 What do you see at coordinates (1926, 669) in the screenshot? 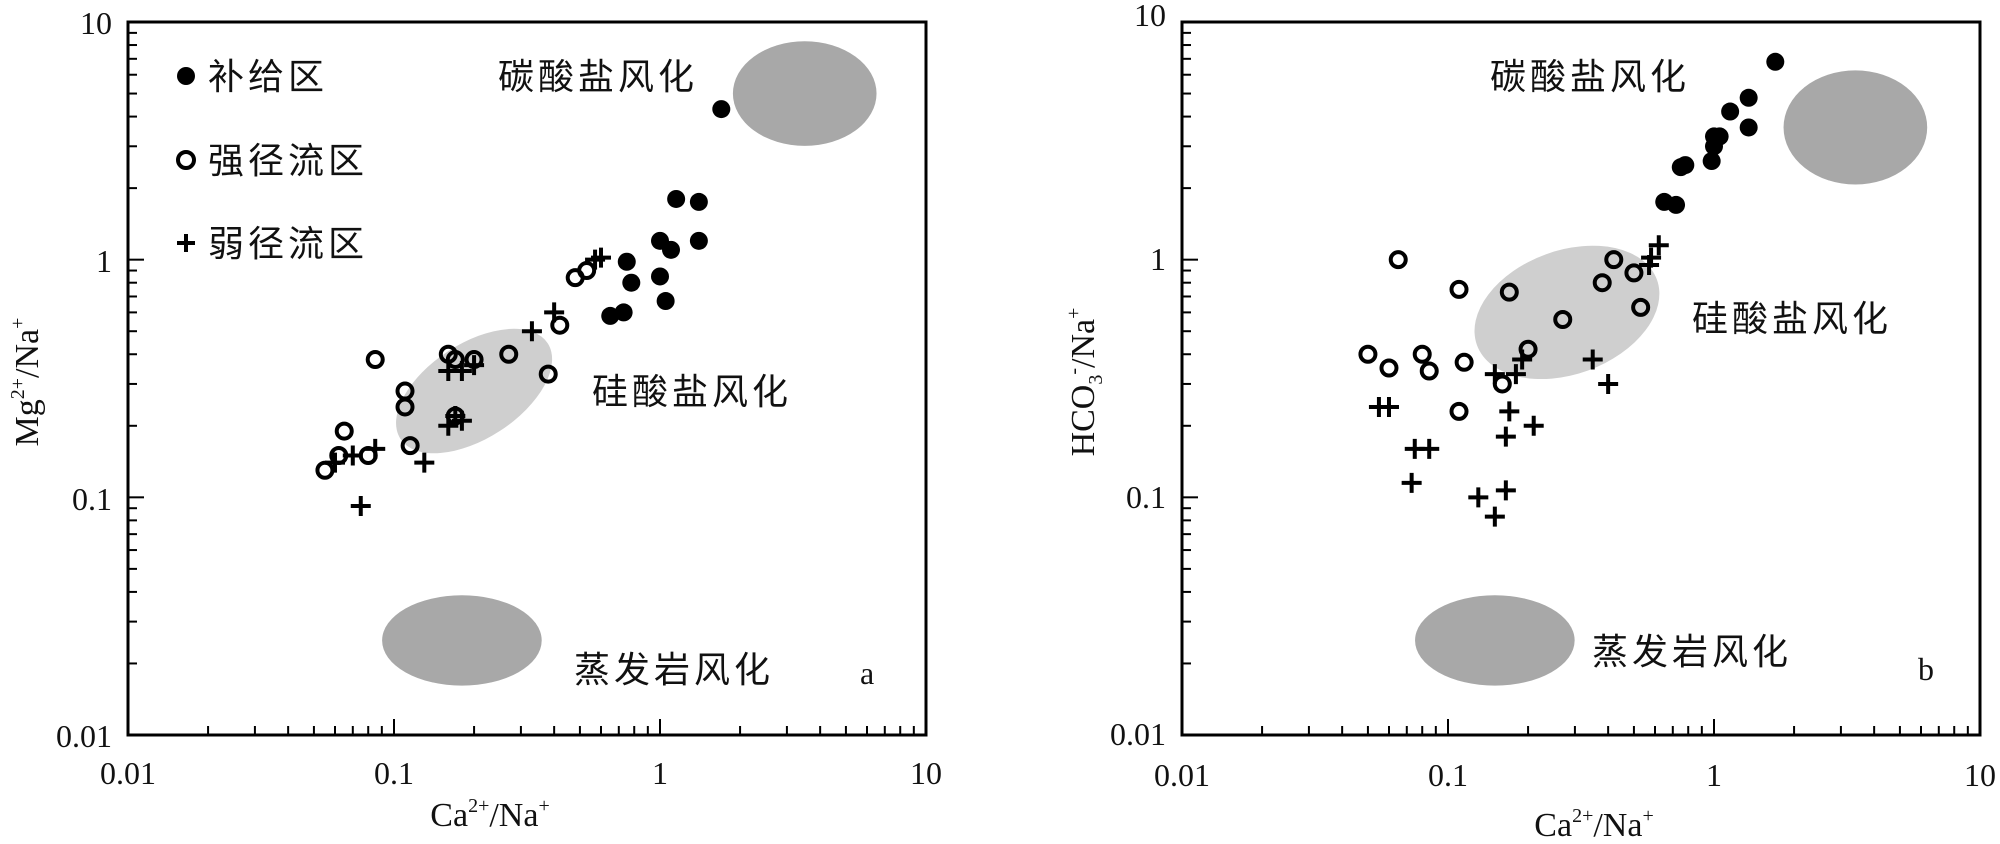
I see `b-panel-letter: b` at bounding box center [1926, 669].